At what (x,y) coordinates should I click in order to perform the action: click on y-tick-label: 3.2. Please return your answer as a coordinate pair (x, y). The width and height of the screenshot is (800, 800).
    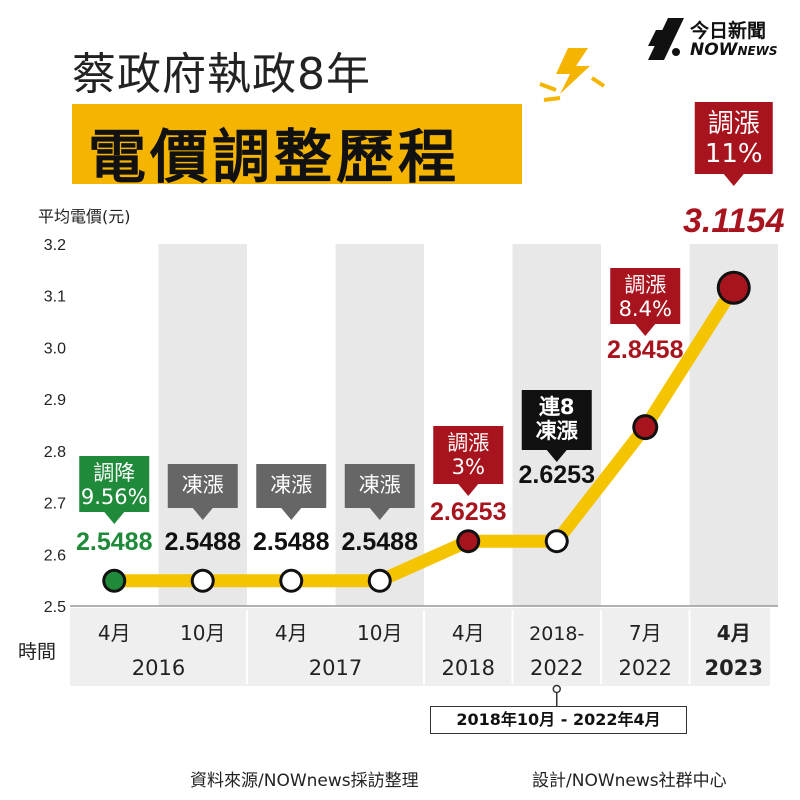
    Looking at the image, I should click on (55, 245).